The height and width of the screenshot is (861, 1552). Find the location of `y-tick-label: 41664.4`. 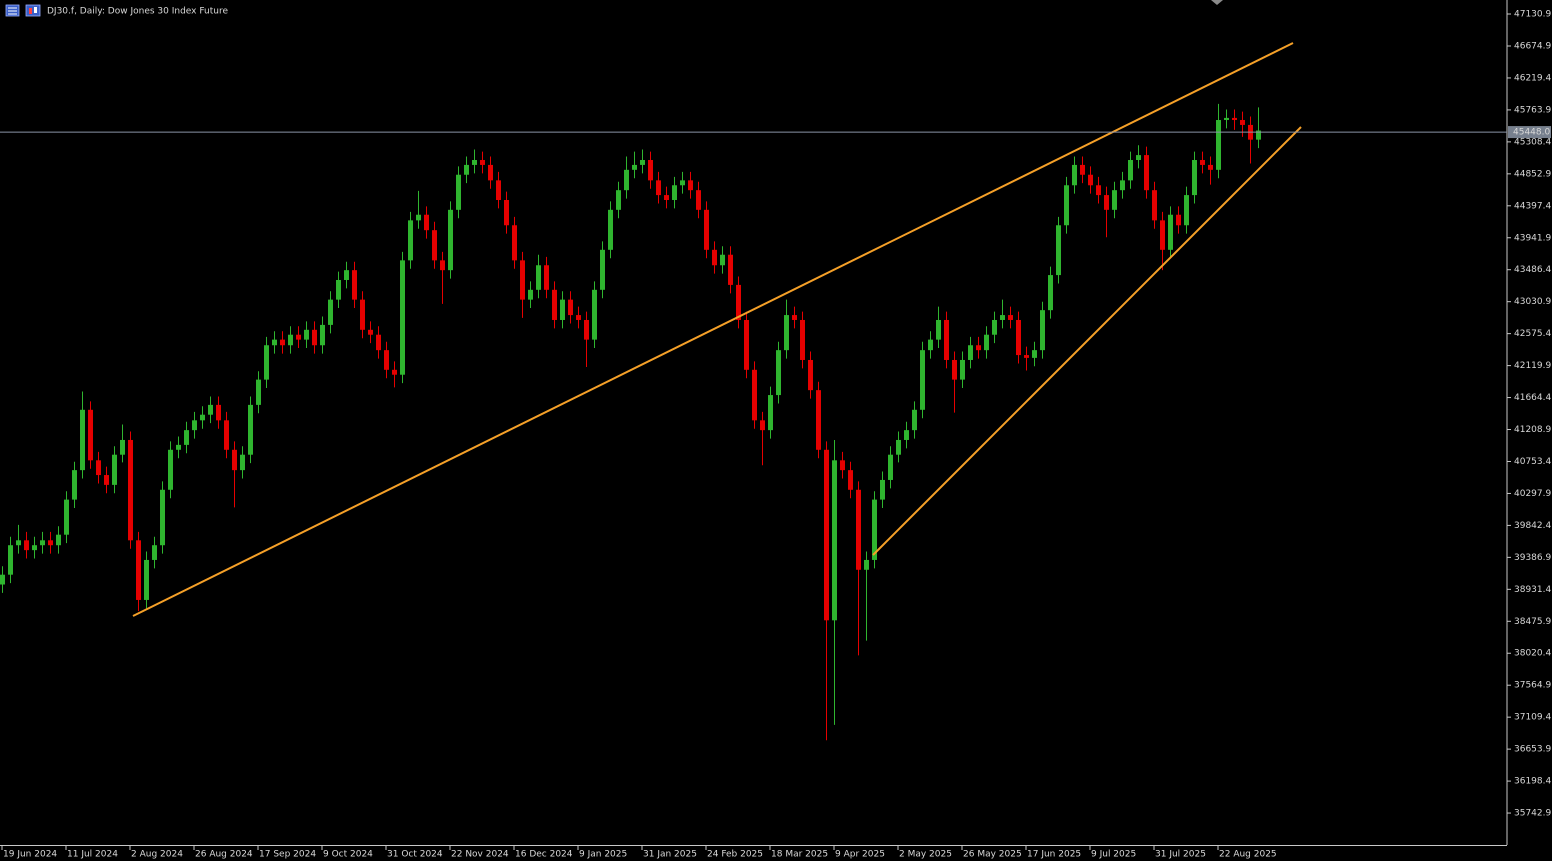

y-tick-label: 41664.4 is located at coordinates (1532, 398).